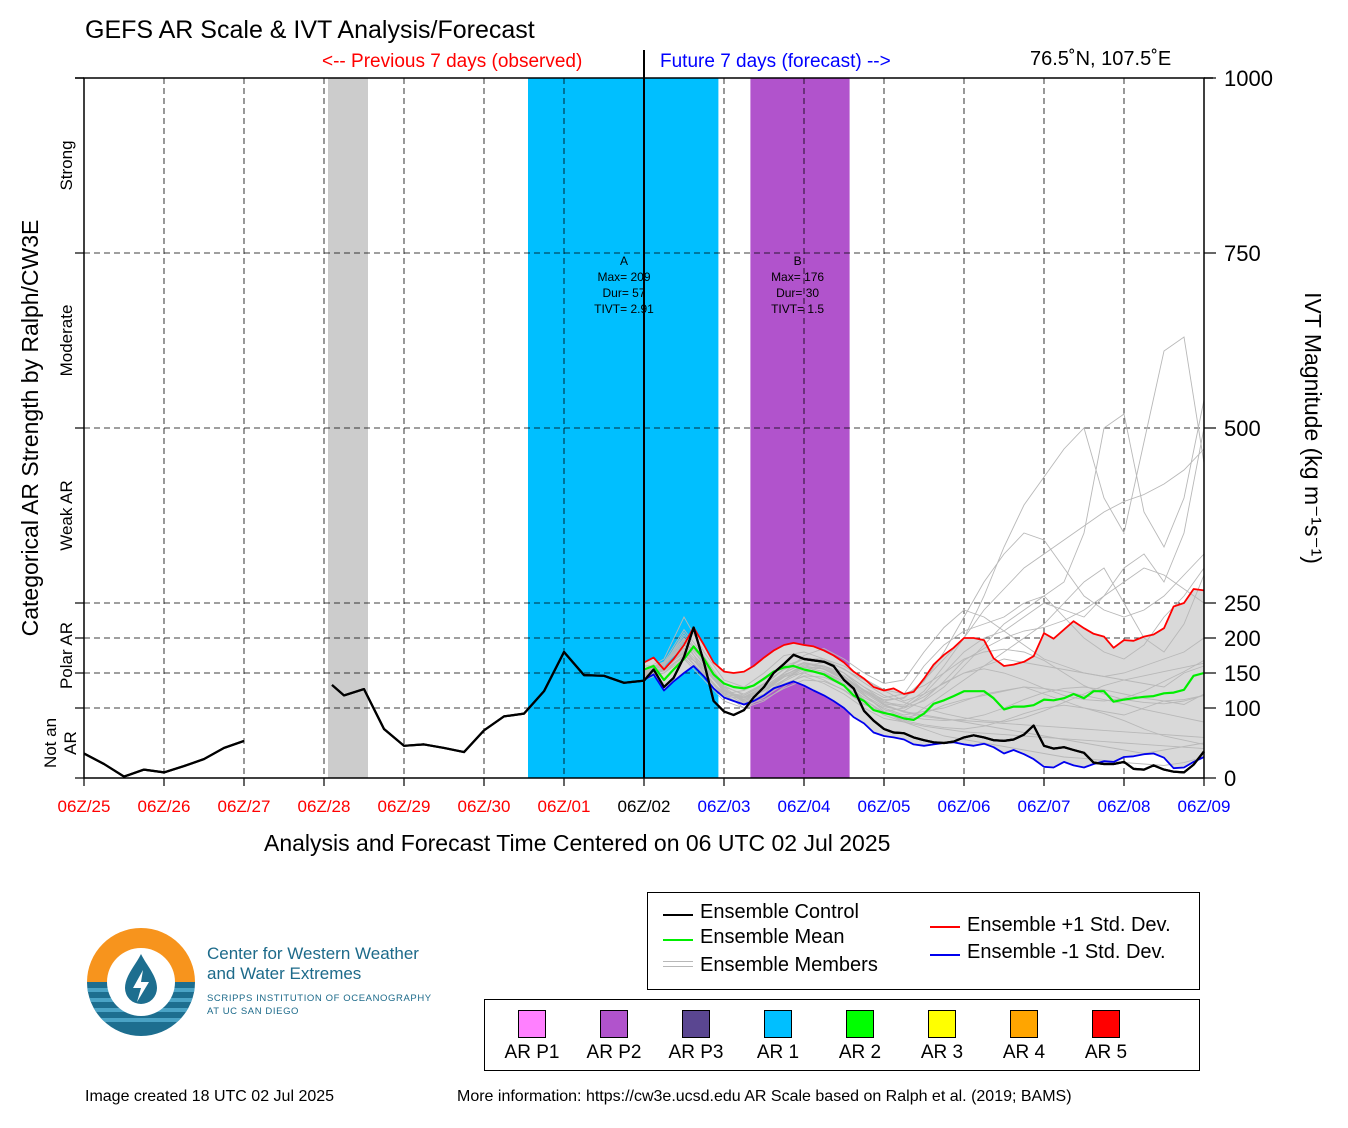 The height and width of the screenshot is (1128, 1348). Describe the element at coordinates (1101, 59) in the screenshot. I see `location-coordinates: 76.5˚N, 107.5˚E` at that location.